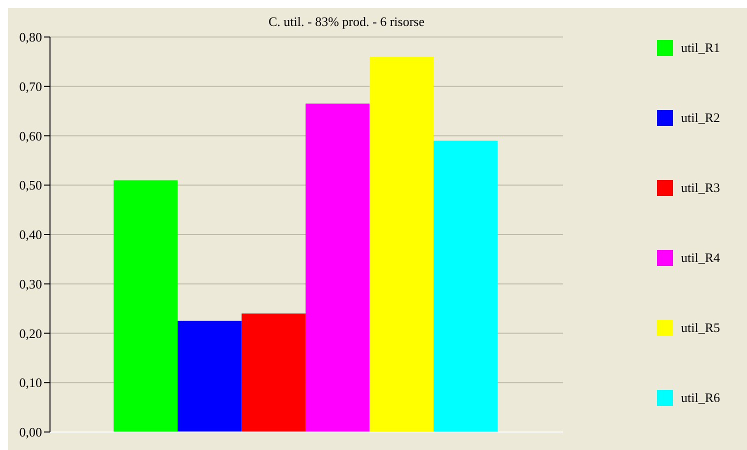 This screenshot has width=747, height=450. Describe the element at coordinates (30, 86) in the screenshot. I see `y-tick-label: 0,70` at that location.